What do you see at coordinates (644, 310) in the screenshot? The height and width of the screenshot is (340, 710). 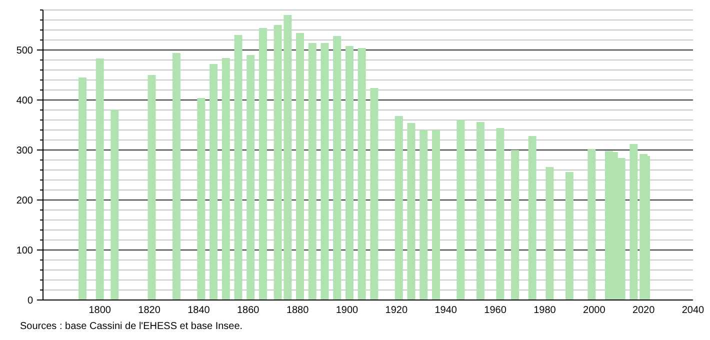 I see `x-tick-label: 2020` at bounding box center [644, 310].